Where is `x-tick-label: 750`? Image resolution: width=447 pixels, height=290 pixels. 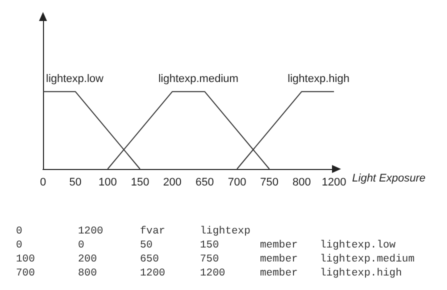 x-tick-label: 750 is located at coordinates (269, 182).